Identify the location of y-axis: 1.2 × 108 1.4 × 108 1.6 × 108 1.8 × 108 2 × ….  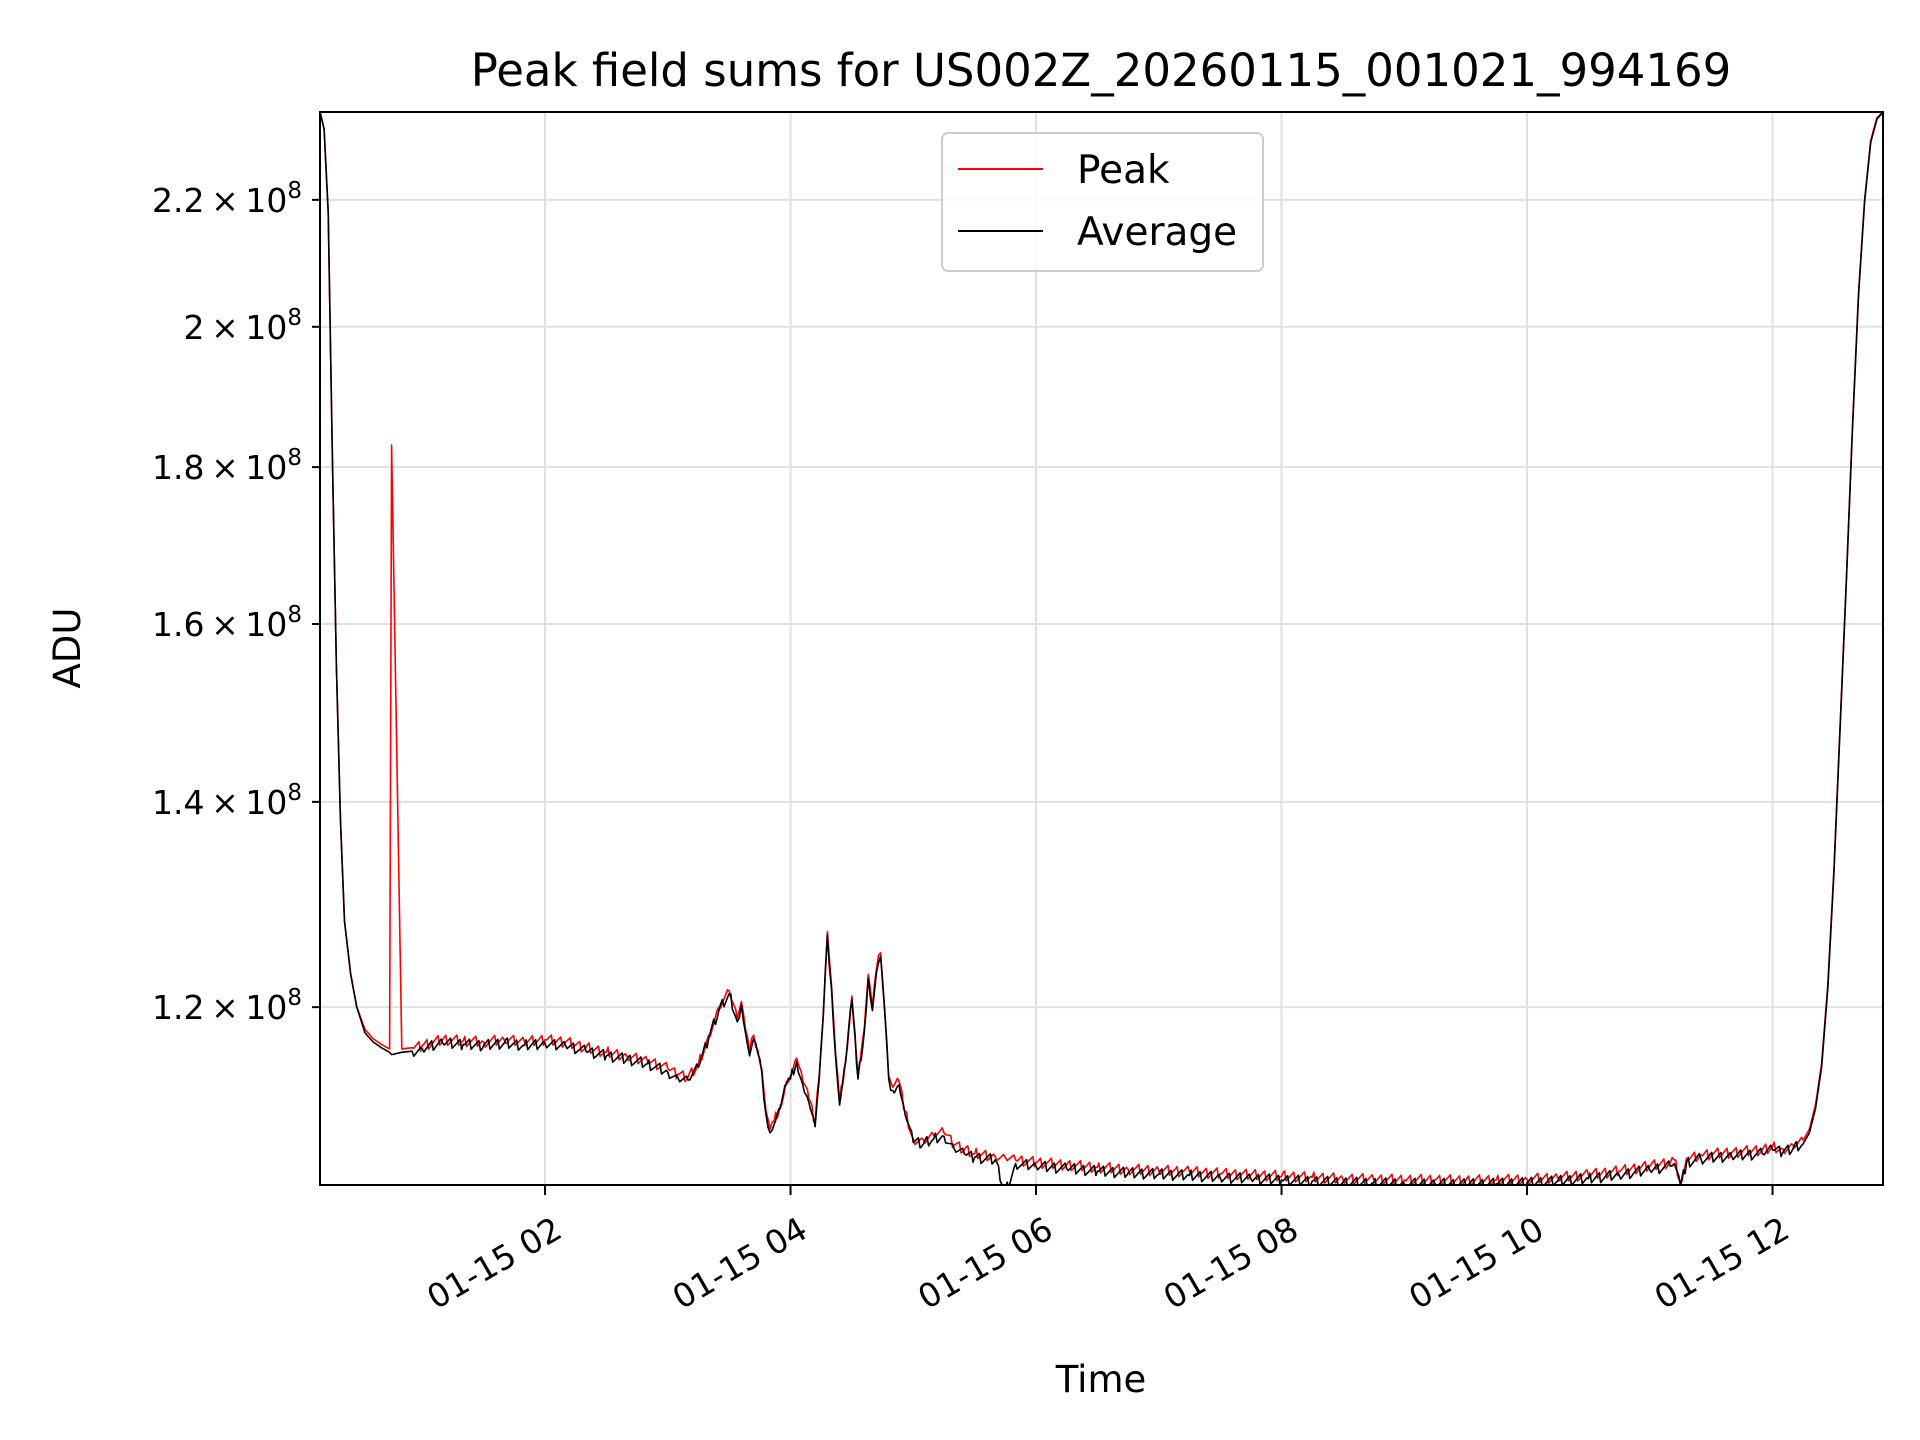
(236, 602).